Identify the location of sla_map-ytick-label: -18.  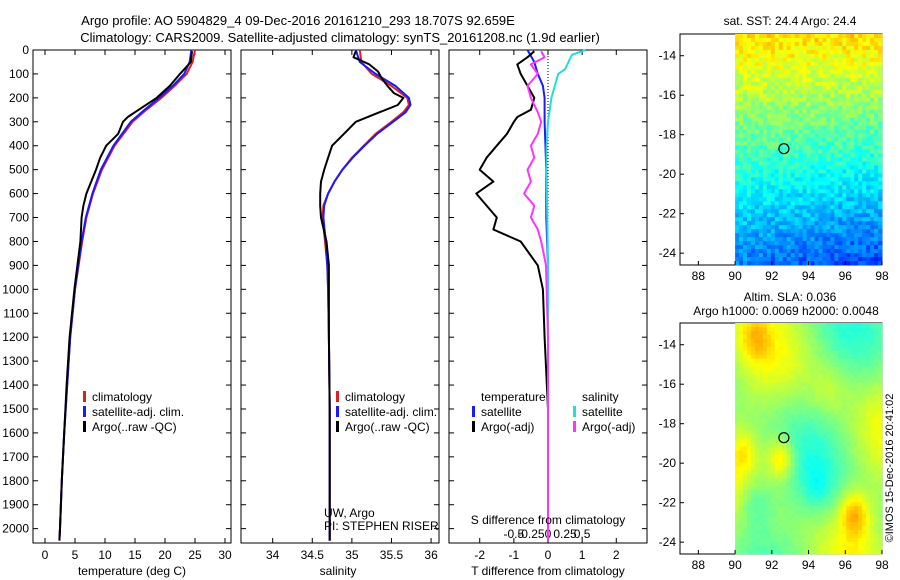
(668, 424).